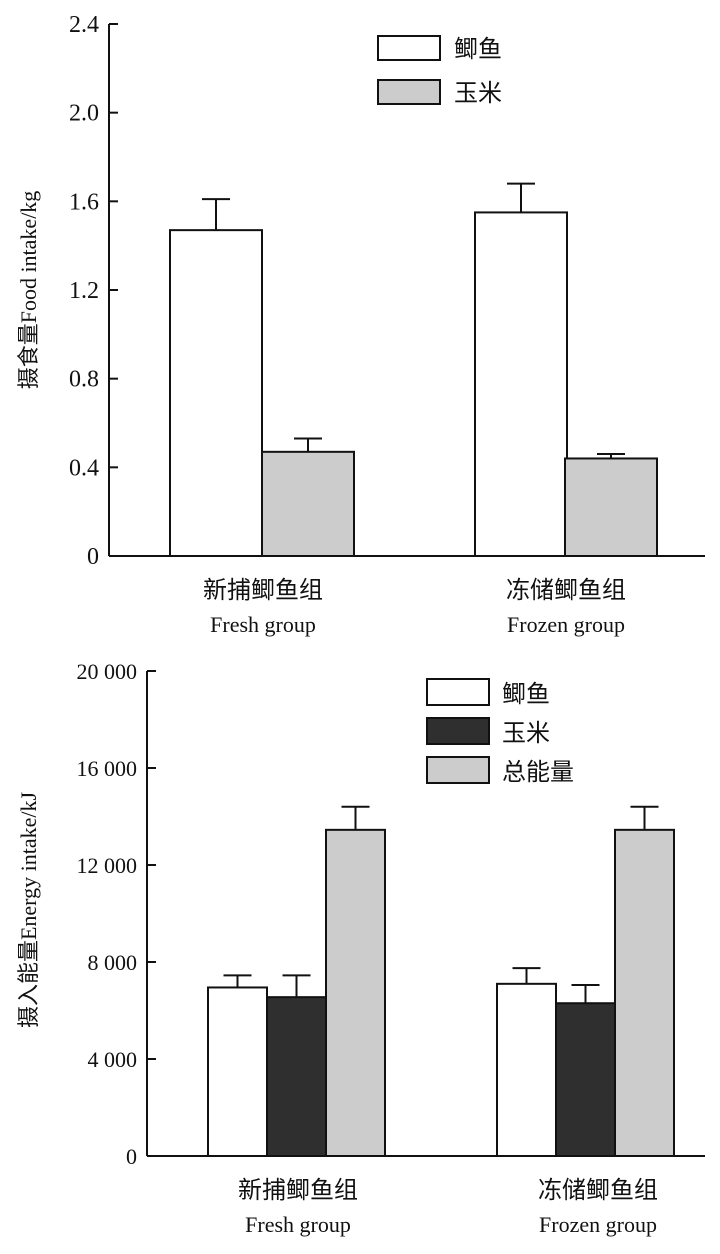  What do you see at coordinates (28, 290) in the screenshot?
I see `y-axis-label: 摄食量Food intake/kg` at bounding box center [28, 290].